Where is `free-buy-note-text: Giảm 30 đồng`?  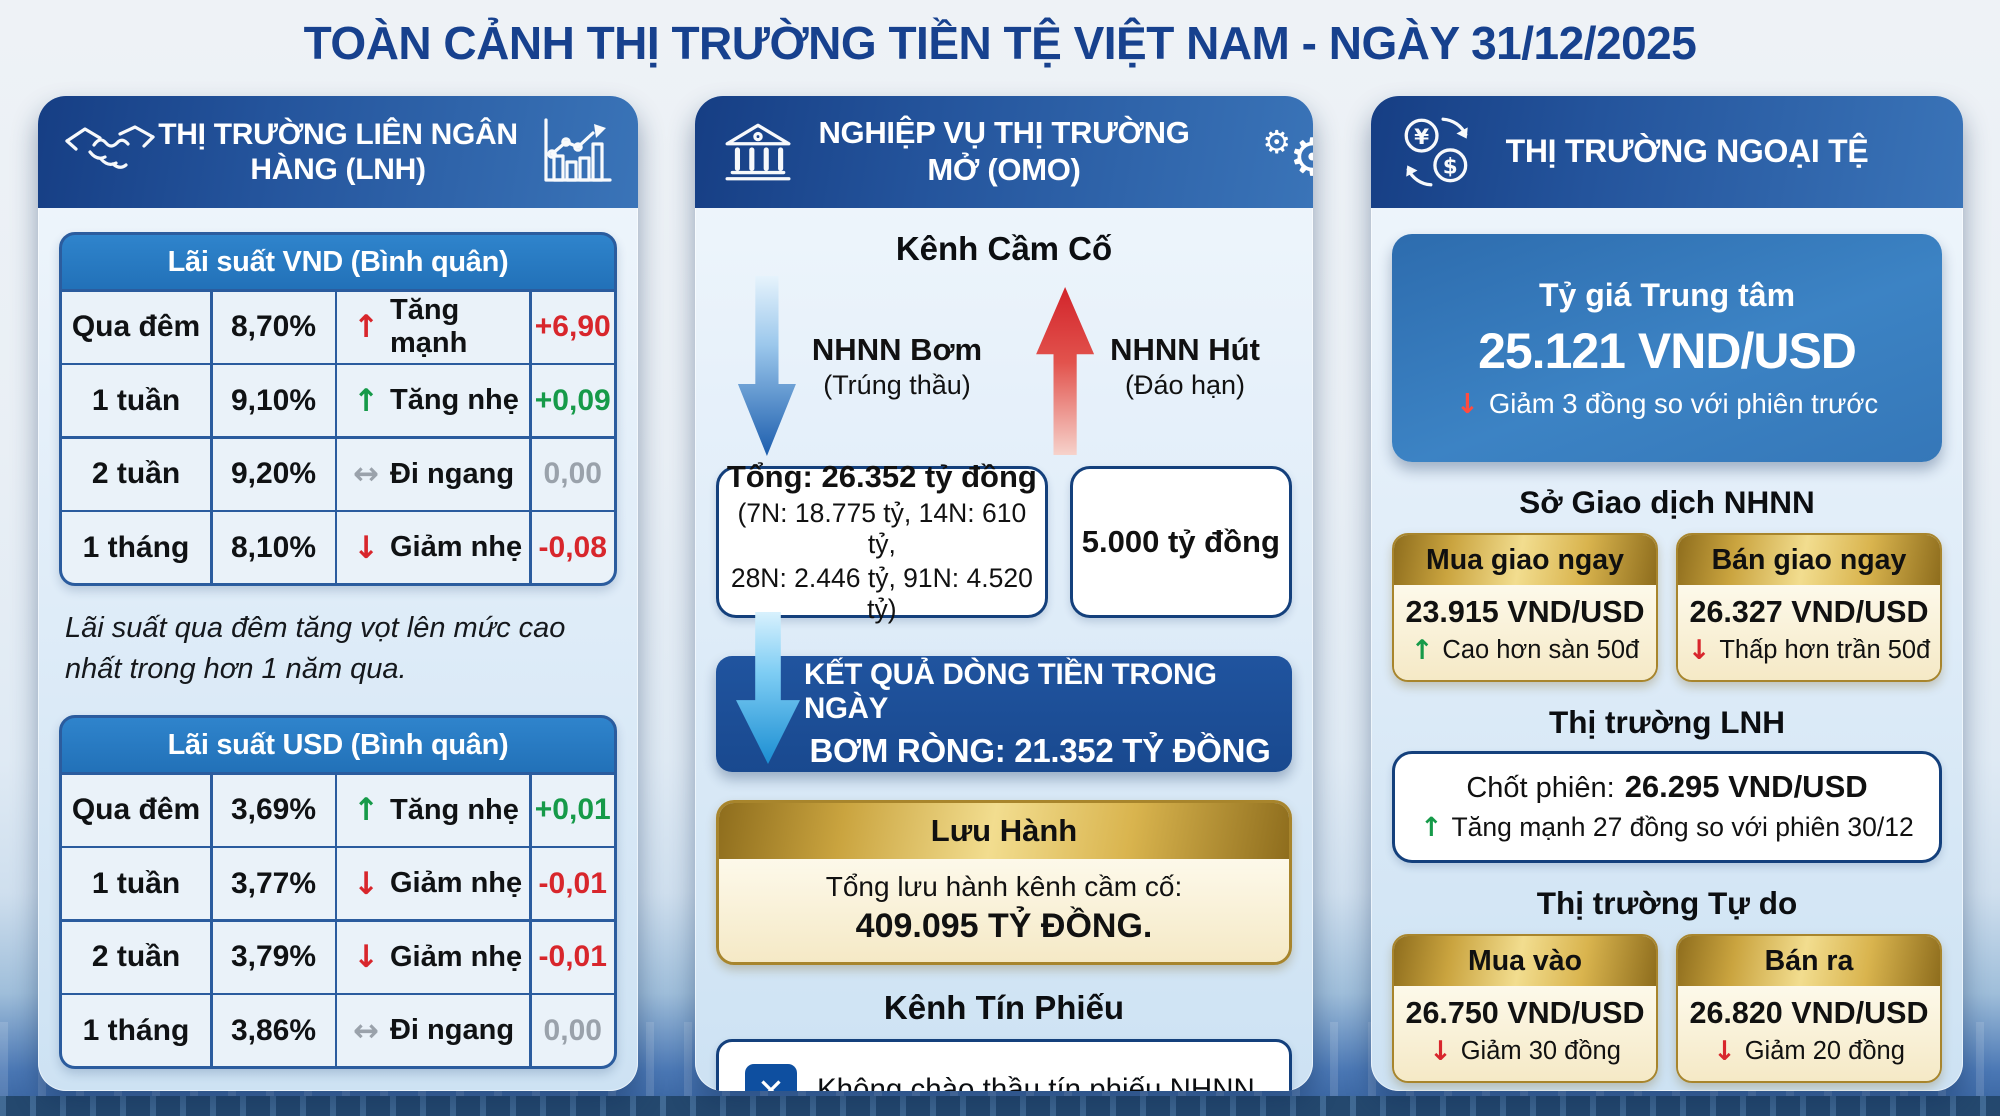
free-buy-note-text: Giảm 30 đồng is located at coordinates (1540, 1051).